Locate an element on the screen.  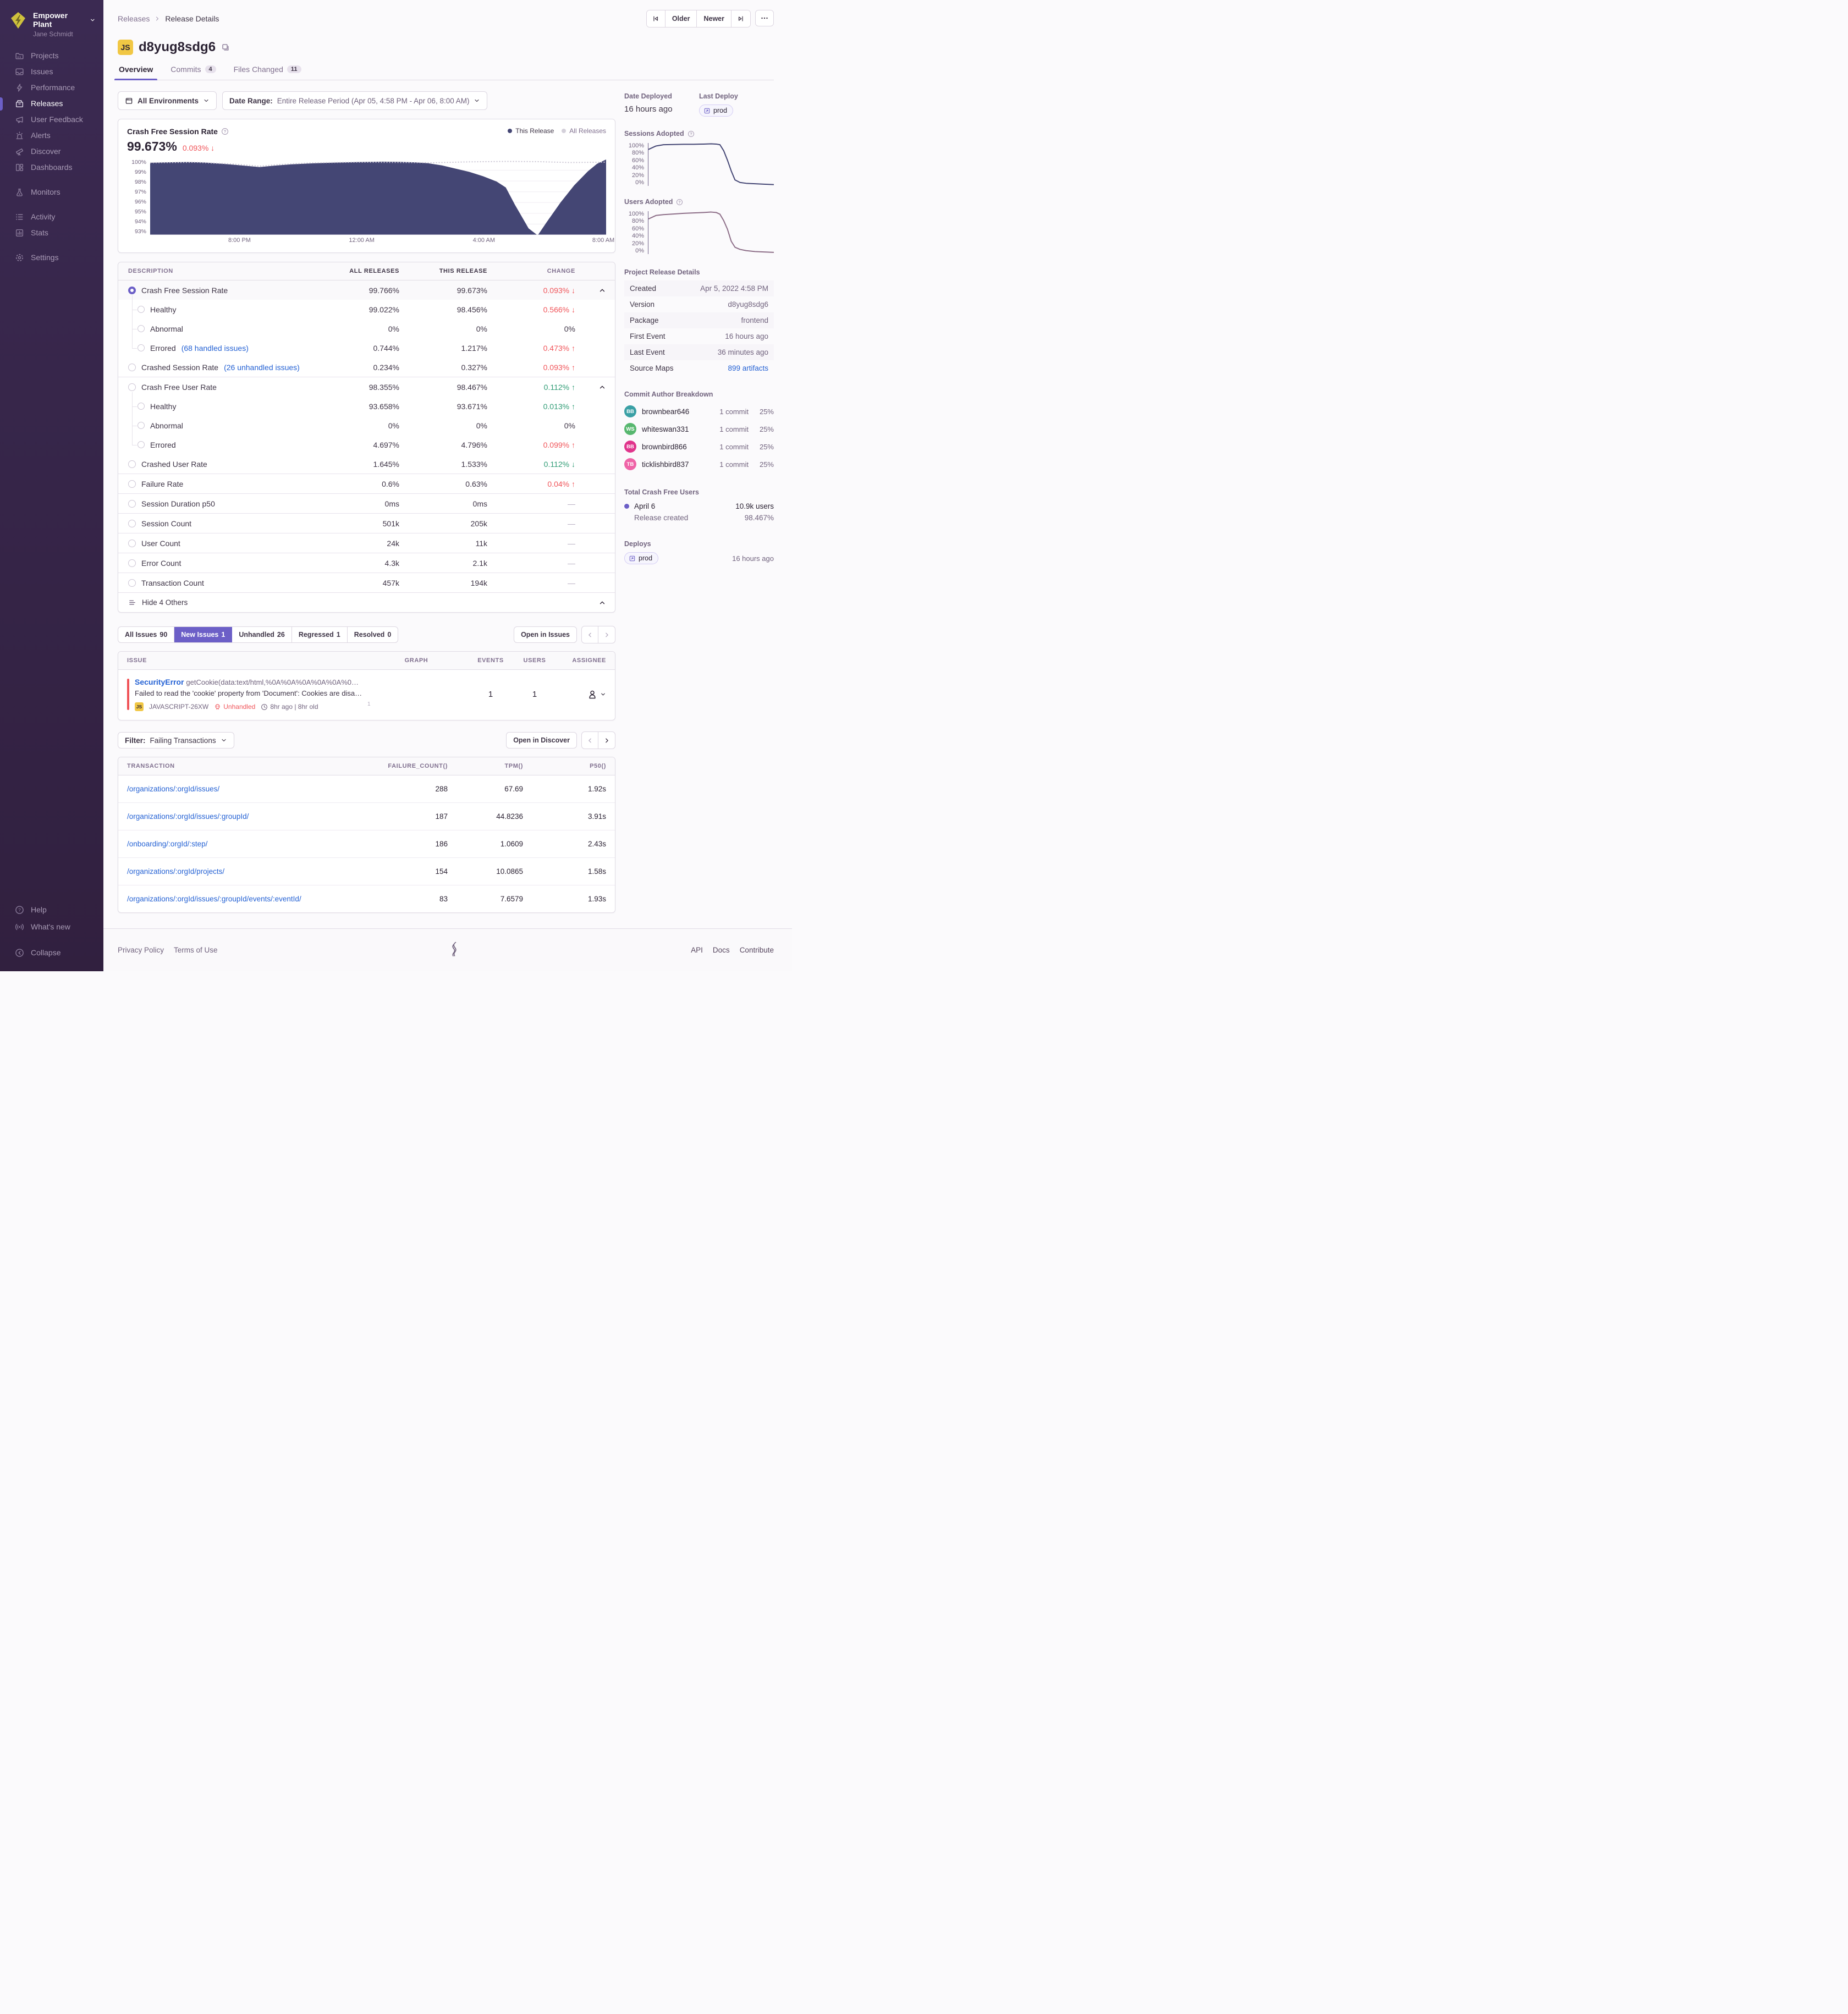
sidebar-item-discover: Discover is located at coordinates (52, 151).